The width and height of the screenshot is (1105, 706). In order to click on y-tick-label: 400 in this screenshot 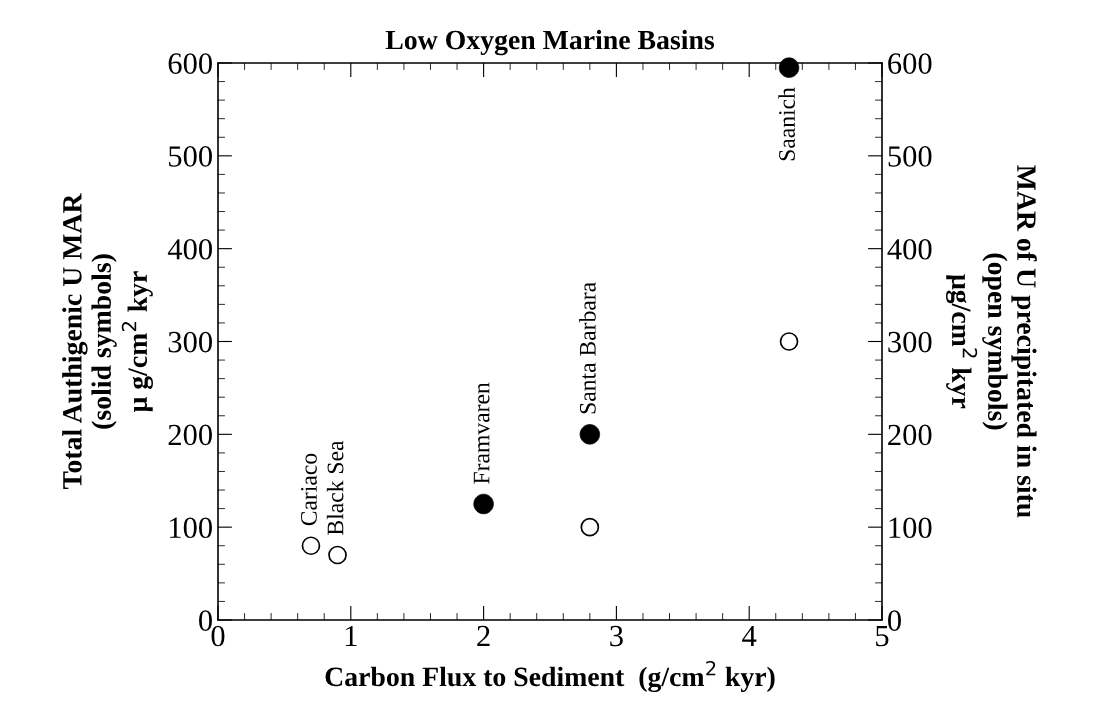, I will do `click(189, 249)`.